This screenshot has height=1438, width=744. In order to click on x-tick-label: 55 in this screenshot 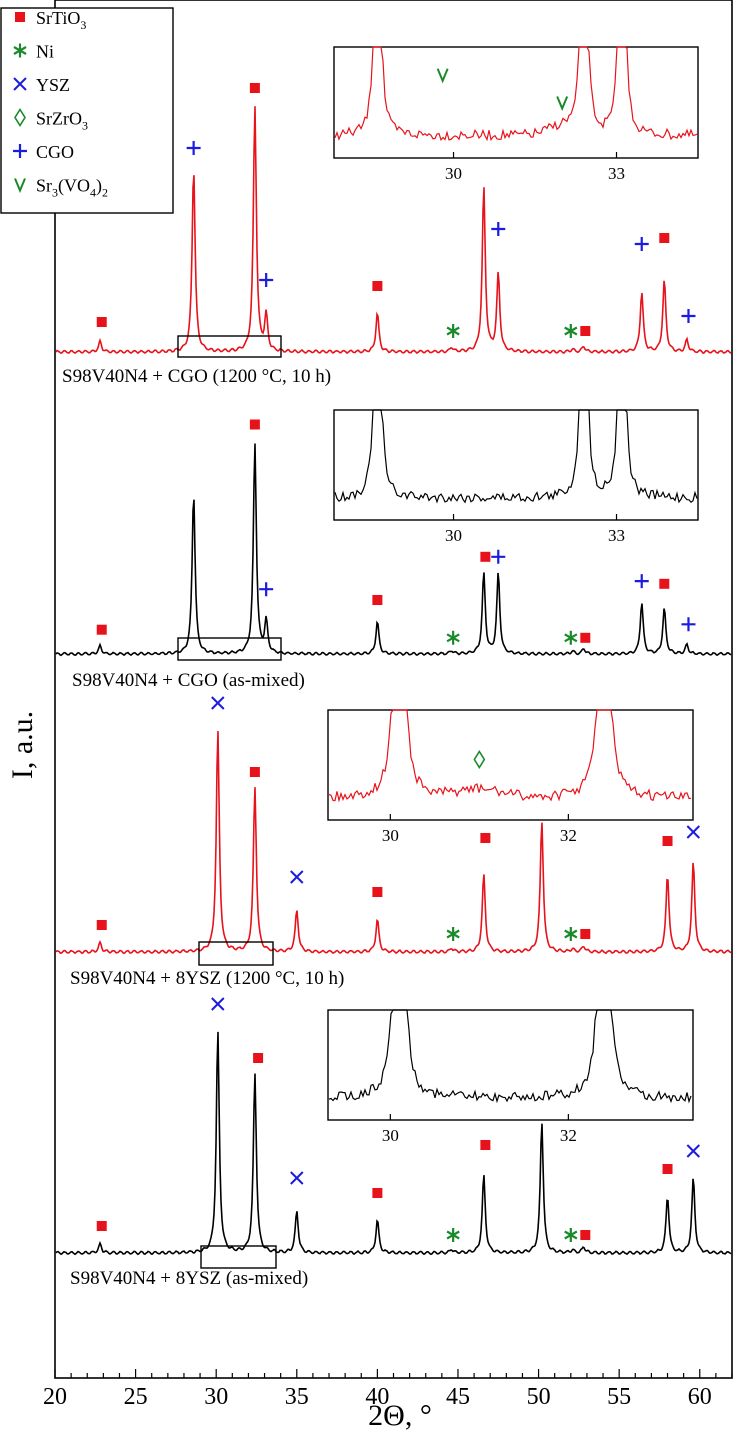, I will do `click(619, 1397)`.